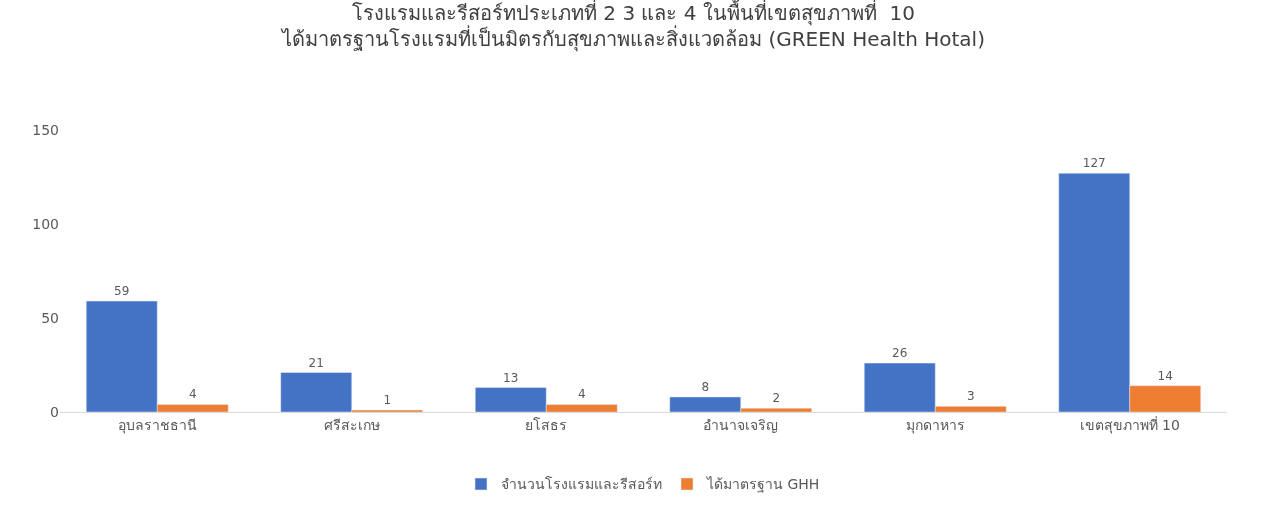 The image size is (1267, 512). What do you see at coordinates (632, 26) in the screenshot?
I see `chart-title: โรงแรมและรีสอร์ทประเภทที่ 2 3 และ 4 ในพื้นที่เขตสุขภาพที่ 10 ได้มาตรฐานโรงแรมที่เป็นมิตรกับสุขภาพและสิ่งแวดล้อม (GREEN Health Hotal)` at bounding box center [632, 26].